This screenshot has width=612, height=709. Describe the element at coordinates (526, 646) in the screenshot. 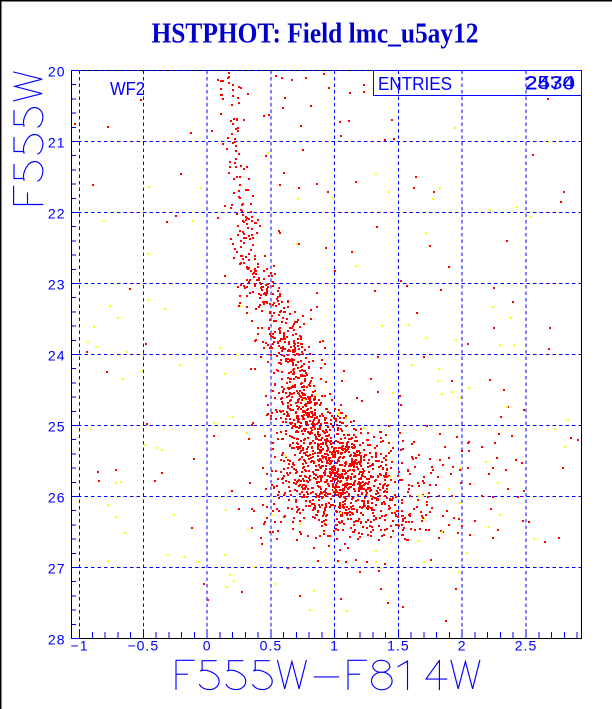

I see `svg-text: 2.5` at that location.